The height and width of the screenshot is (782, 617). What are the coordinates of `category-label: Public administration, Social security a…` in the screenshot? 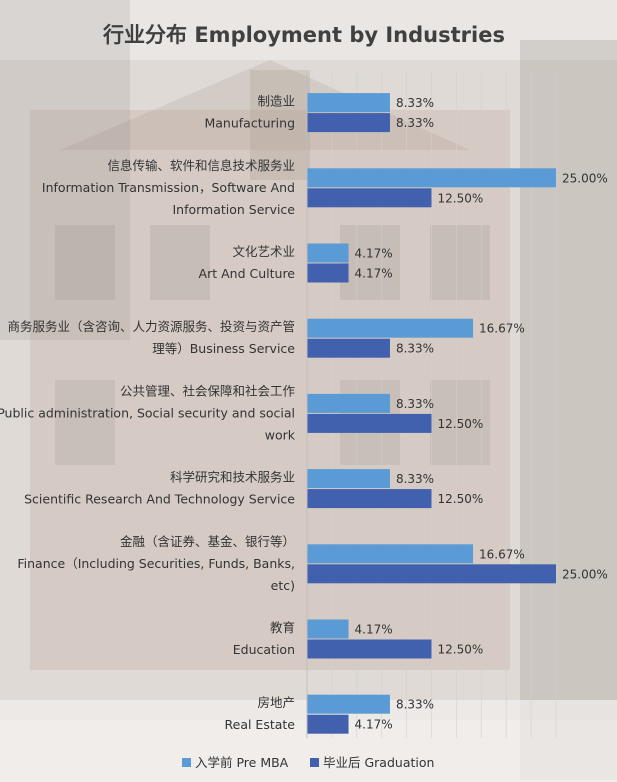 It's located at (147, 412).